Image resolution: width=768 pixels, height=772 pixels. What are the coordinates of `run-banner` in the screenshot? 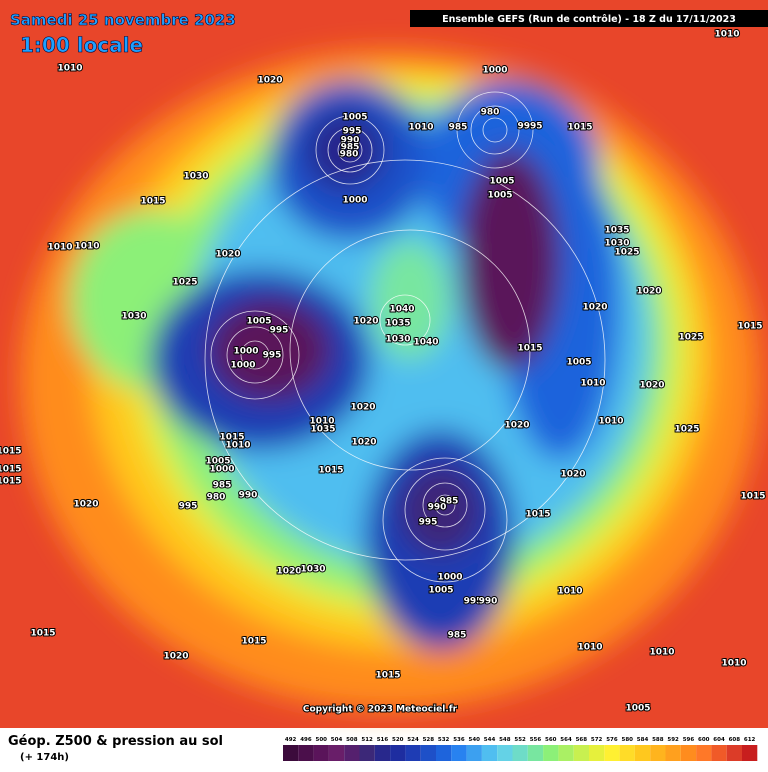 It's located at (589, 18).